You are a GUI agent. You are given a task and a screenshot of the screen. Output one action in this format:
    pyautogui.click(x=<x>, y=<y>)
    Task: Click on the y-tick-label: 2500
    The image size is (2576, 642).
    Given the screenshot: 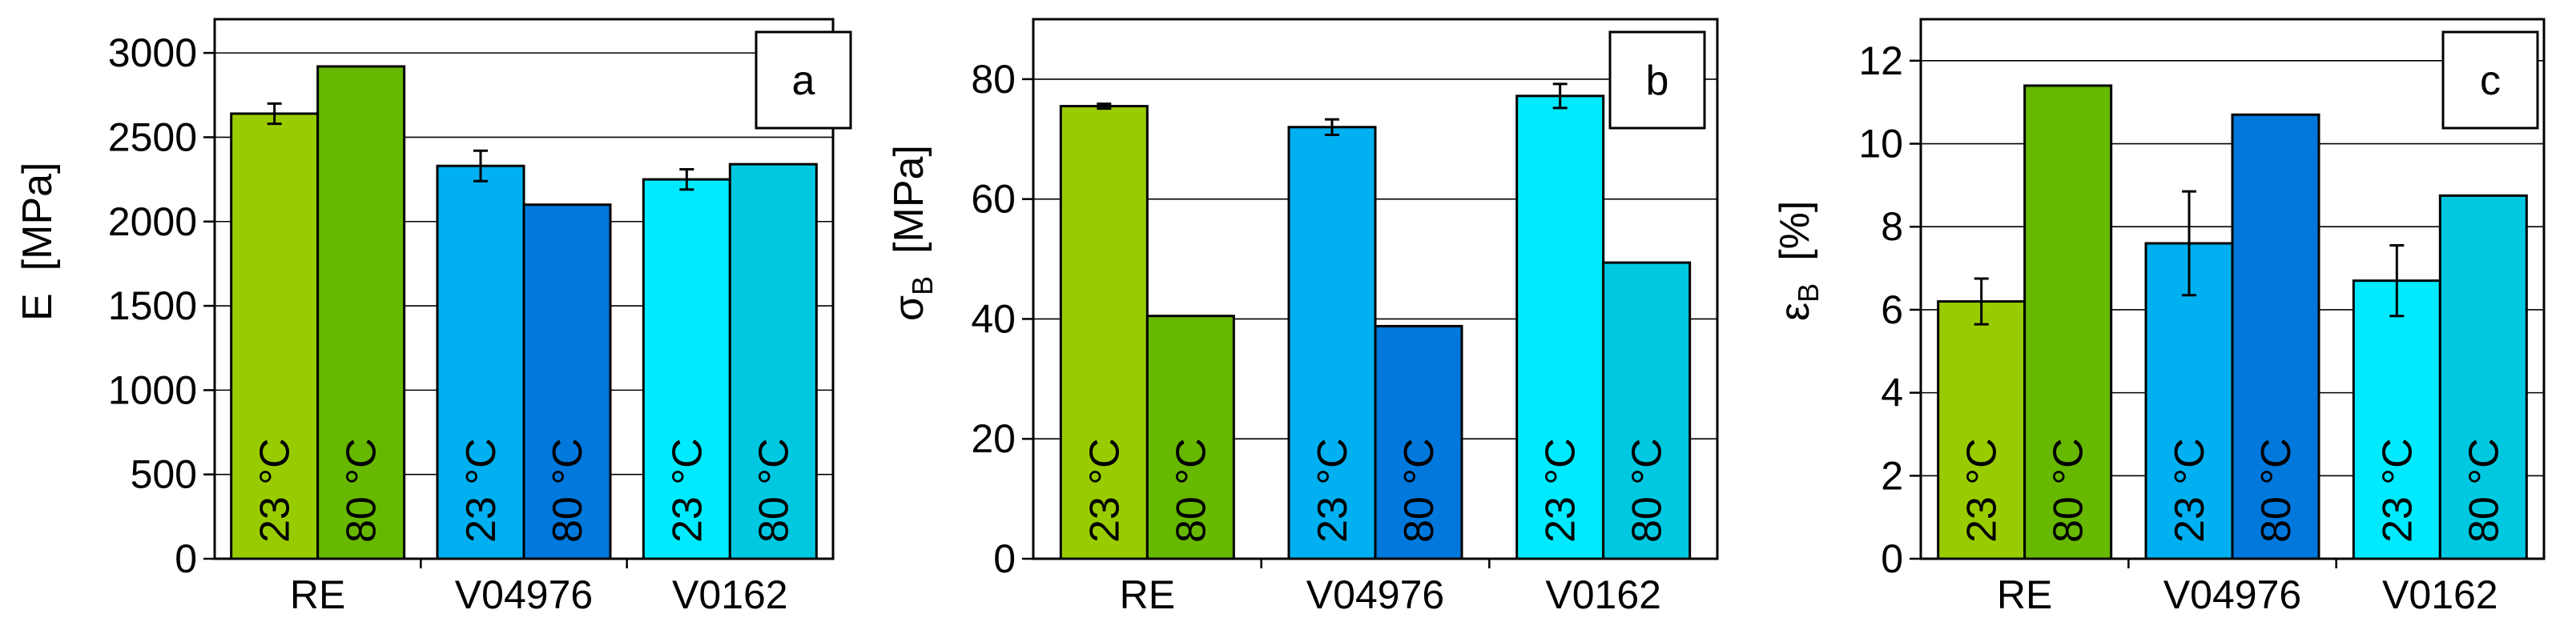 What is the action you would take?
    pyautogui.click(x=152, y=136)
    